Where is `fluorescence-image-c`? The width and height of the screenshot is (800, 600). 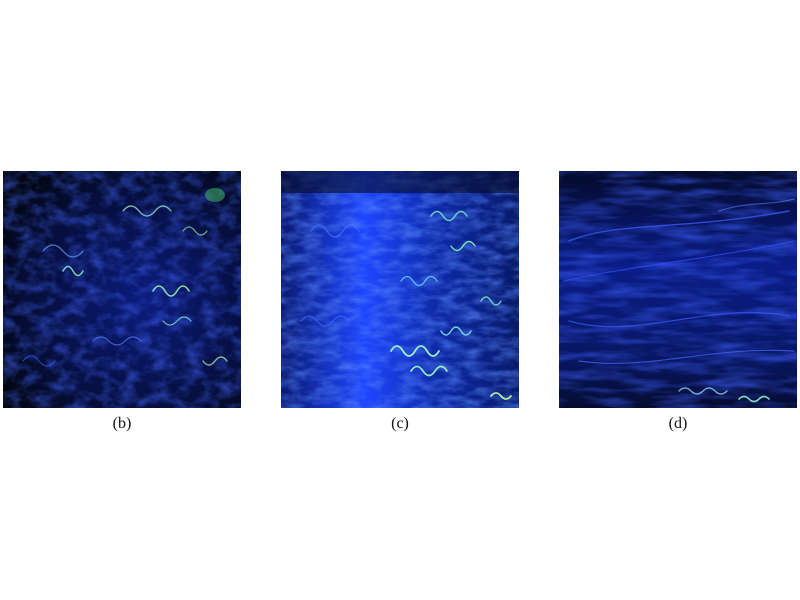 fluorescence-image-c is located at coordinates (400, 289).